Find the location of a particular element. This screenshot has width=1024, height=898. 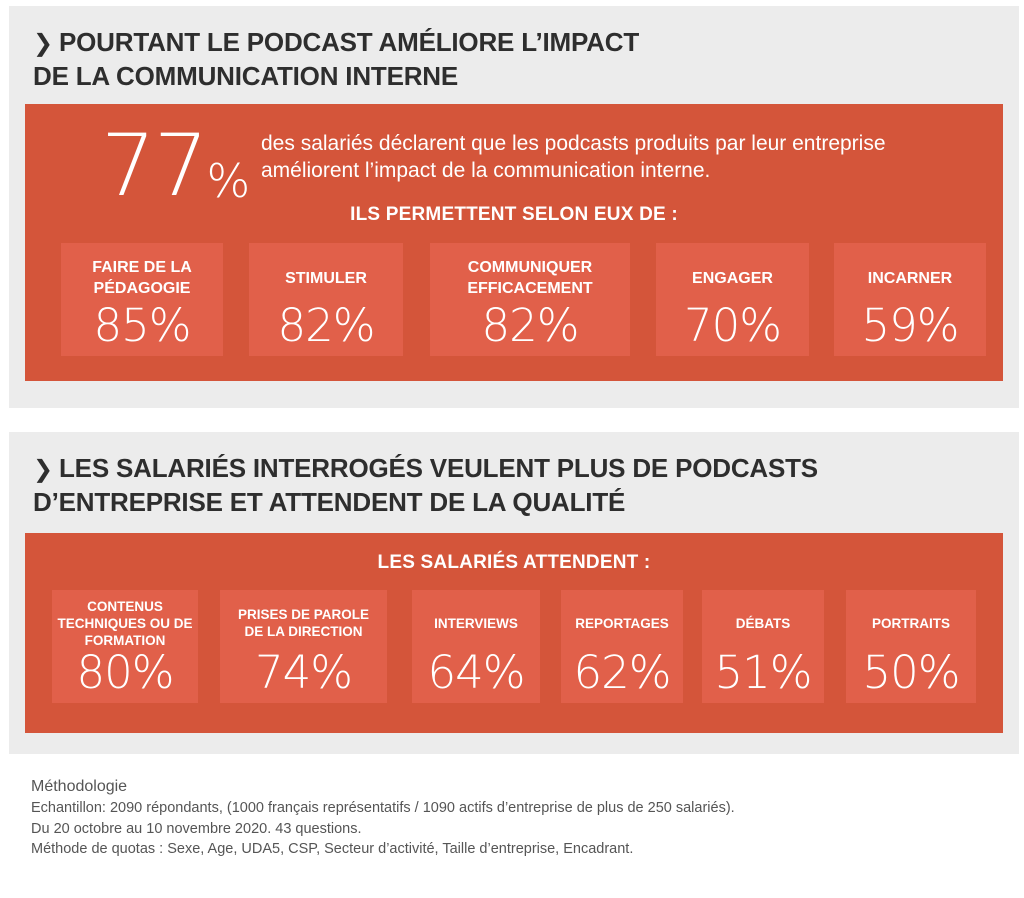

stat-box-label: REPORTAGES is located at coordinates (622, 623).